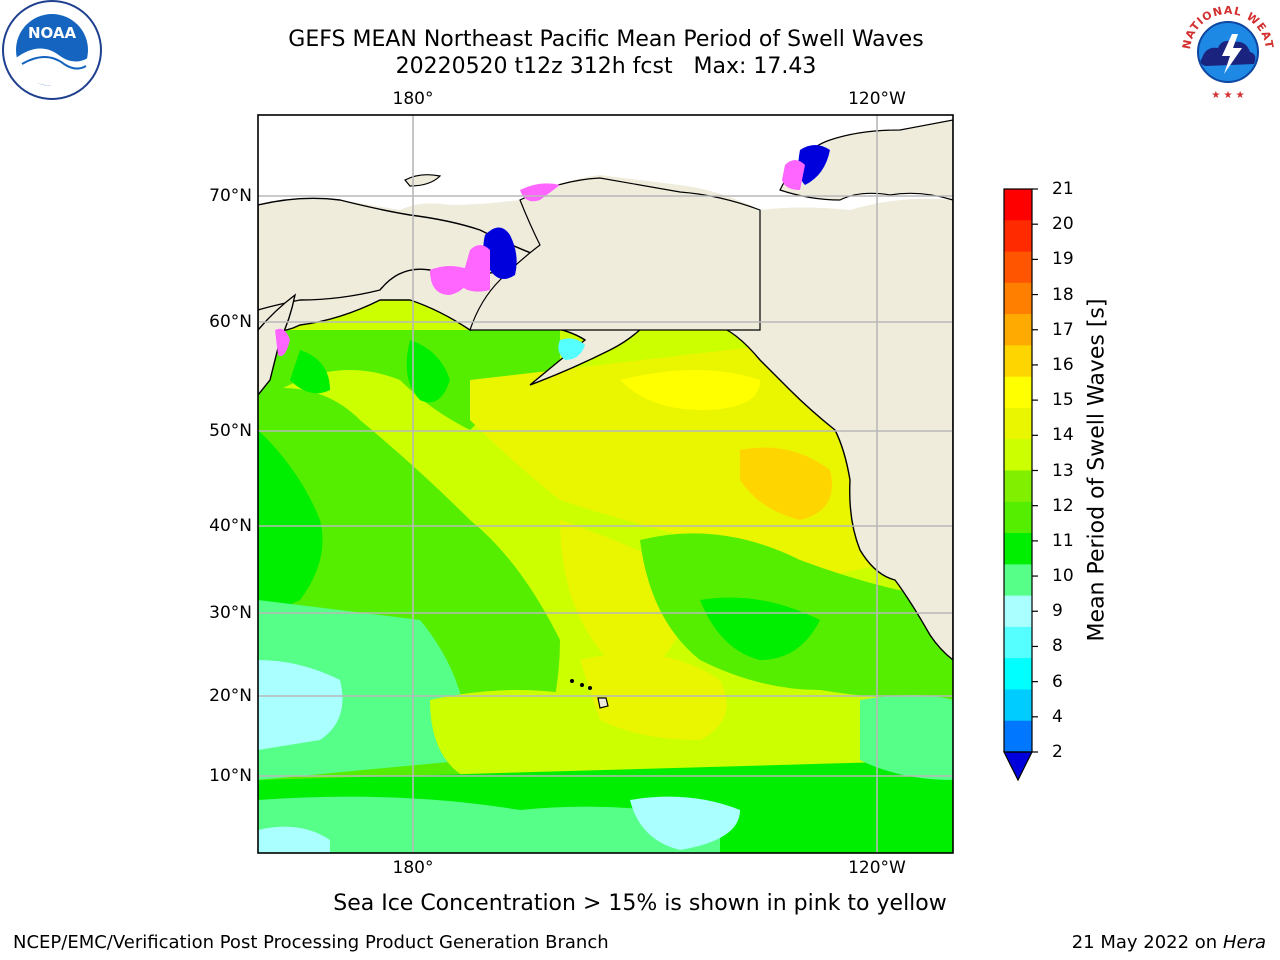 Image resolution: width=1280 pixels, height=960 pixels. I want to click on colorbar-tick-label: 10, so click(1063, 576).